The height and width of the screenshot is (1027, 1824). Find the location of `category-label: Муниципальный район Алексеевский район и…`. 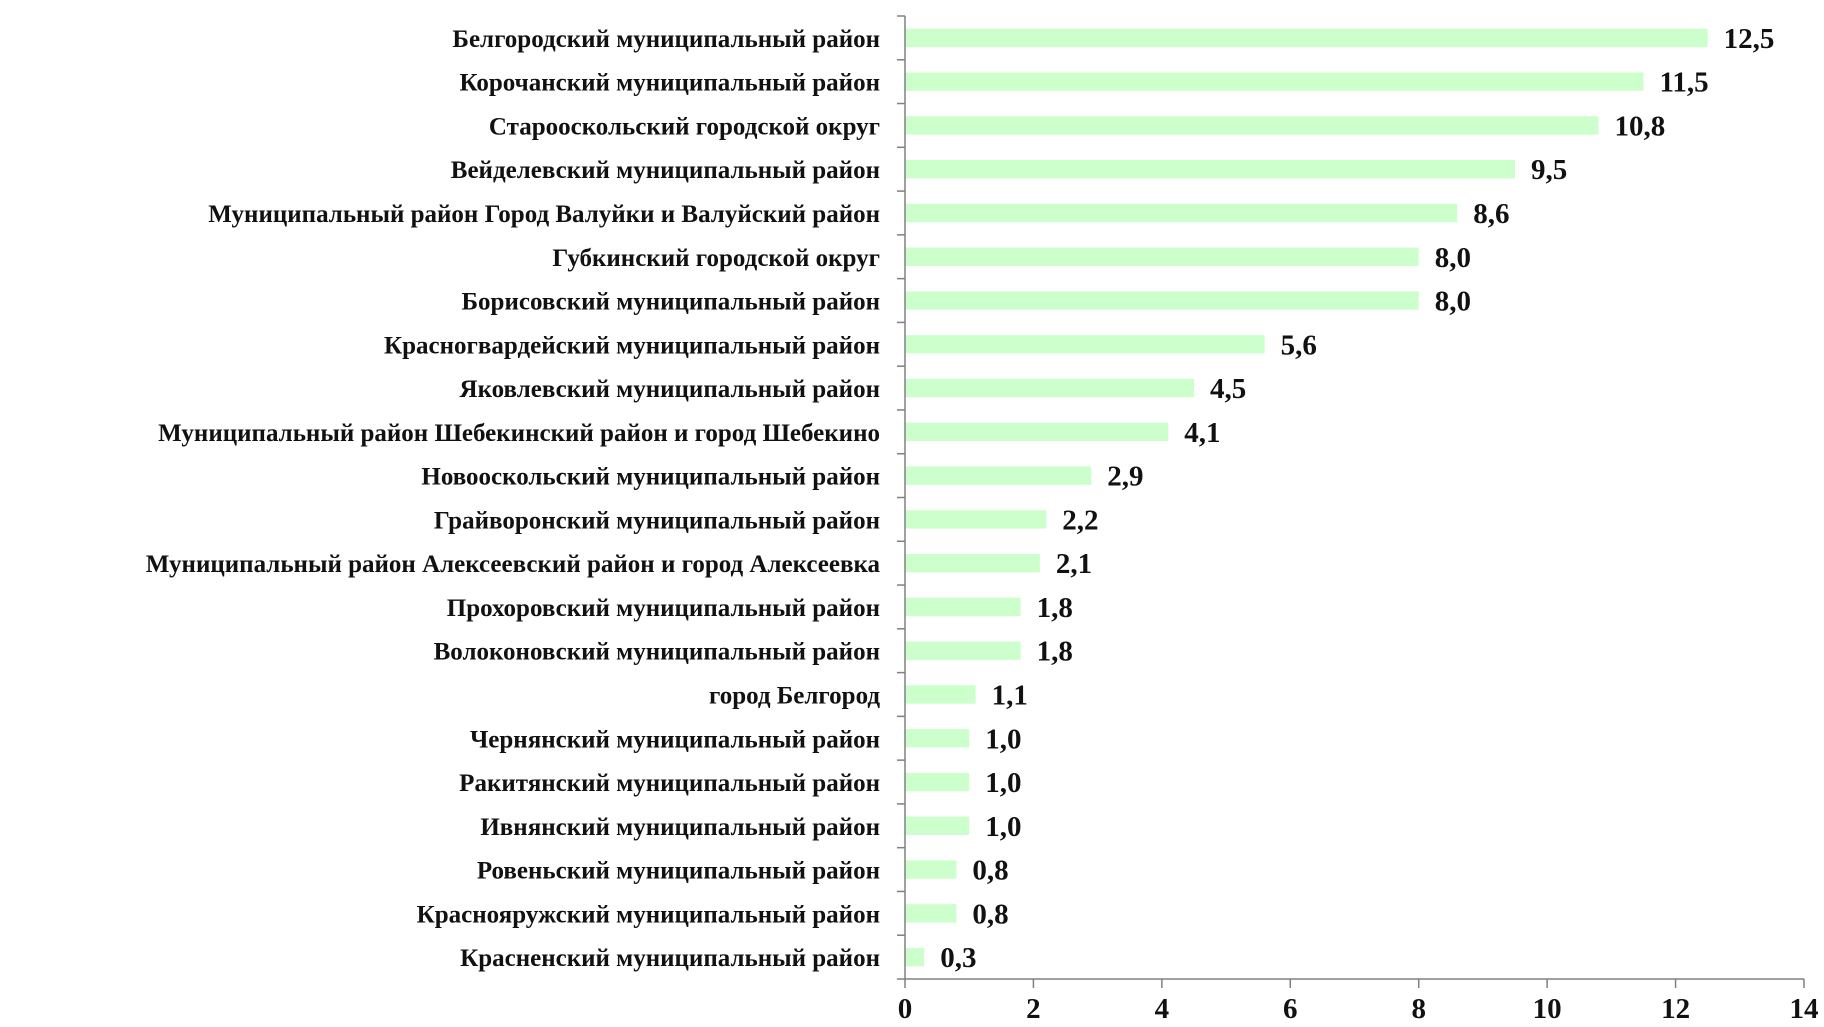

category-label: Муниципальный район Алексеевский район и… is located at coordinates (513, 564).